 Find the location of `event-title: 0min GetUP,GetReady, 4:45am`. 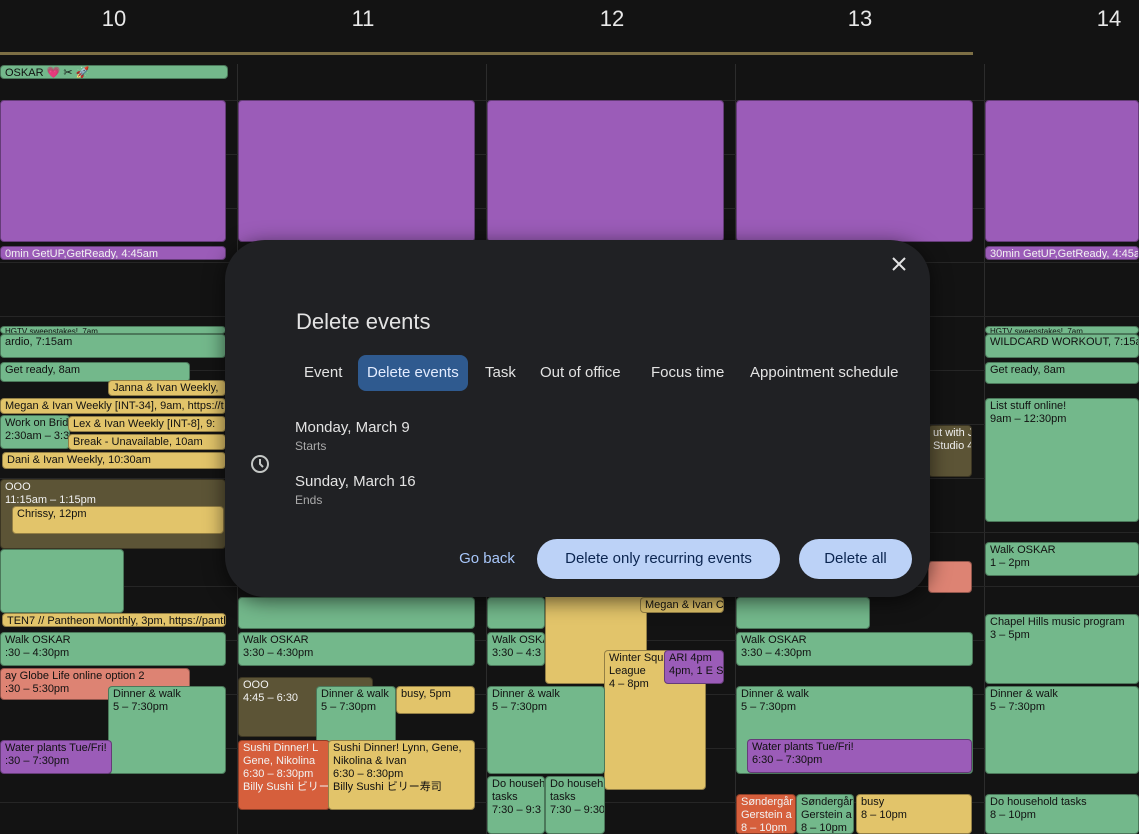

event-title: 0min GetUP,GetReady, 4:45am is located at coordinates (82, 254).